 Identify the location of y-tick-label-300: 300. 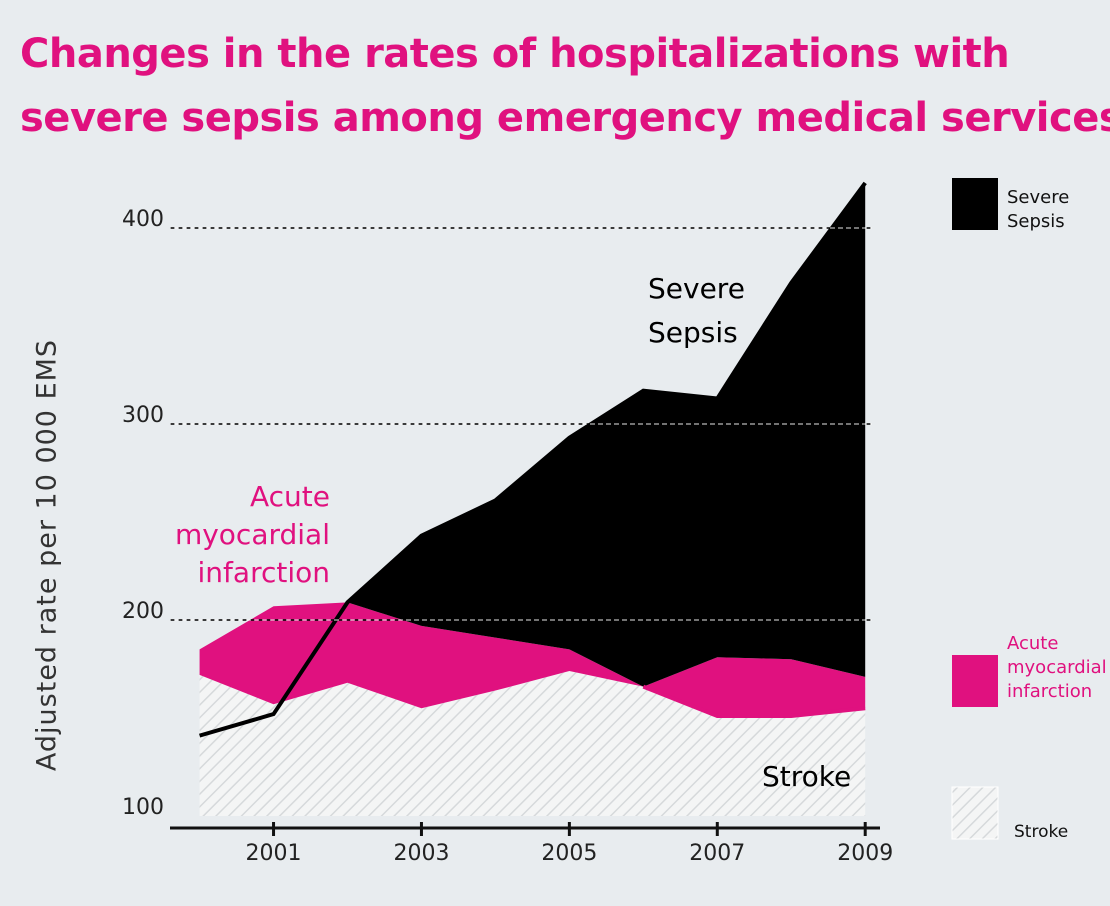
(143, 415).